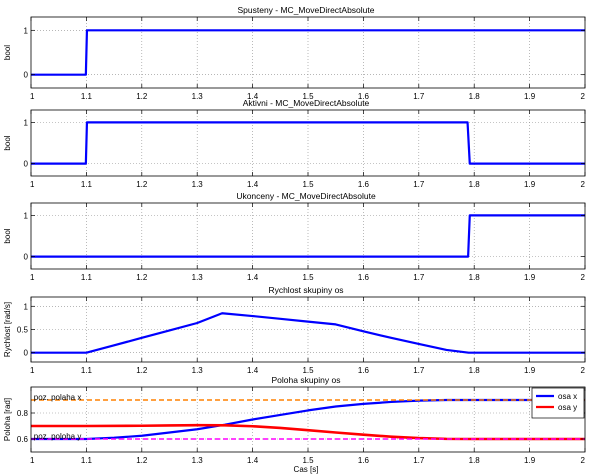  What do you see at coordinates (306, 380) in the screenshot?
I see `subplot-title: Poloha skupiny os` at bounding box center [306, 380].